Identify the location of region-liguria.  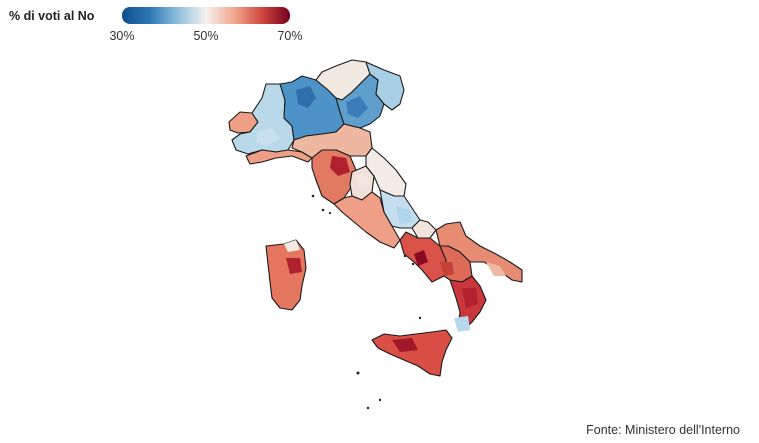
(279, 157).